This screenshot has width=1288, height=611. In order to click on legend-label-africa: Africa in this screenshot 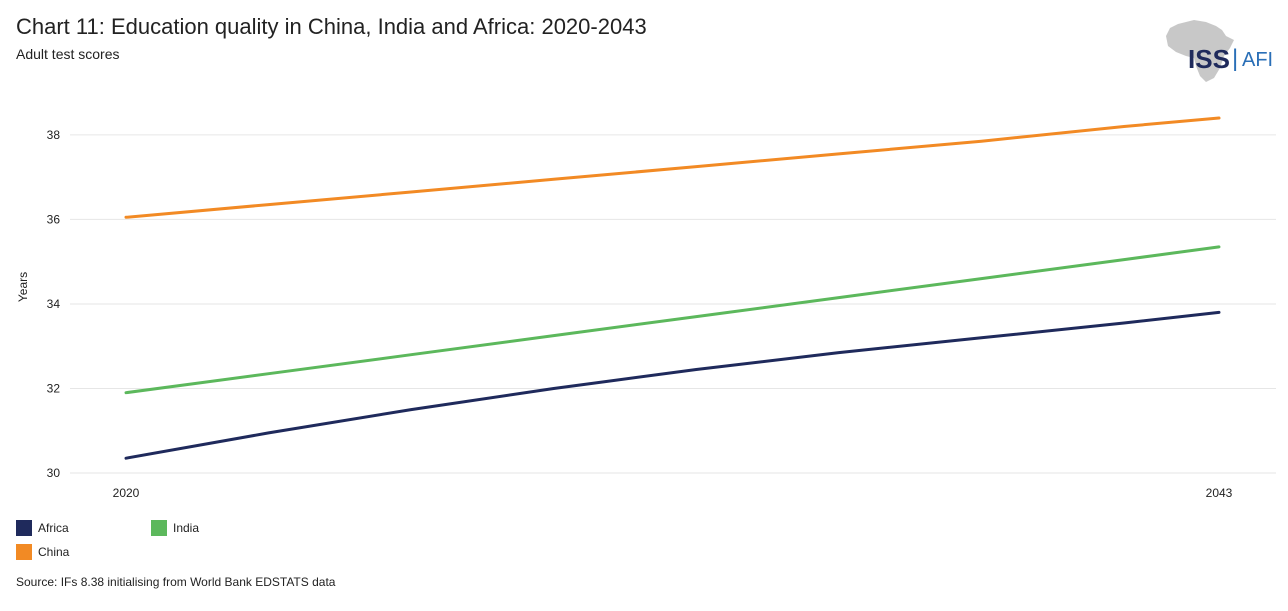, I will do `click(53, 528)`.